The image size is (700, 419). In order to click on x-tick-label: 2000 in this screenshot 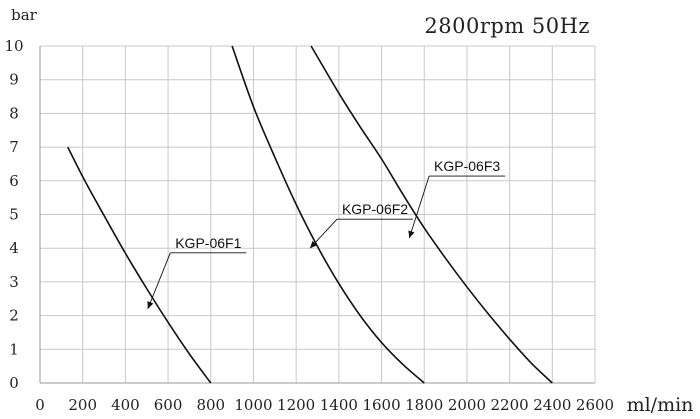, I will do `click(467, 405)`.